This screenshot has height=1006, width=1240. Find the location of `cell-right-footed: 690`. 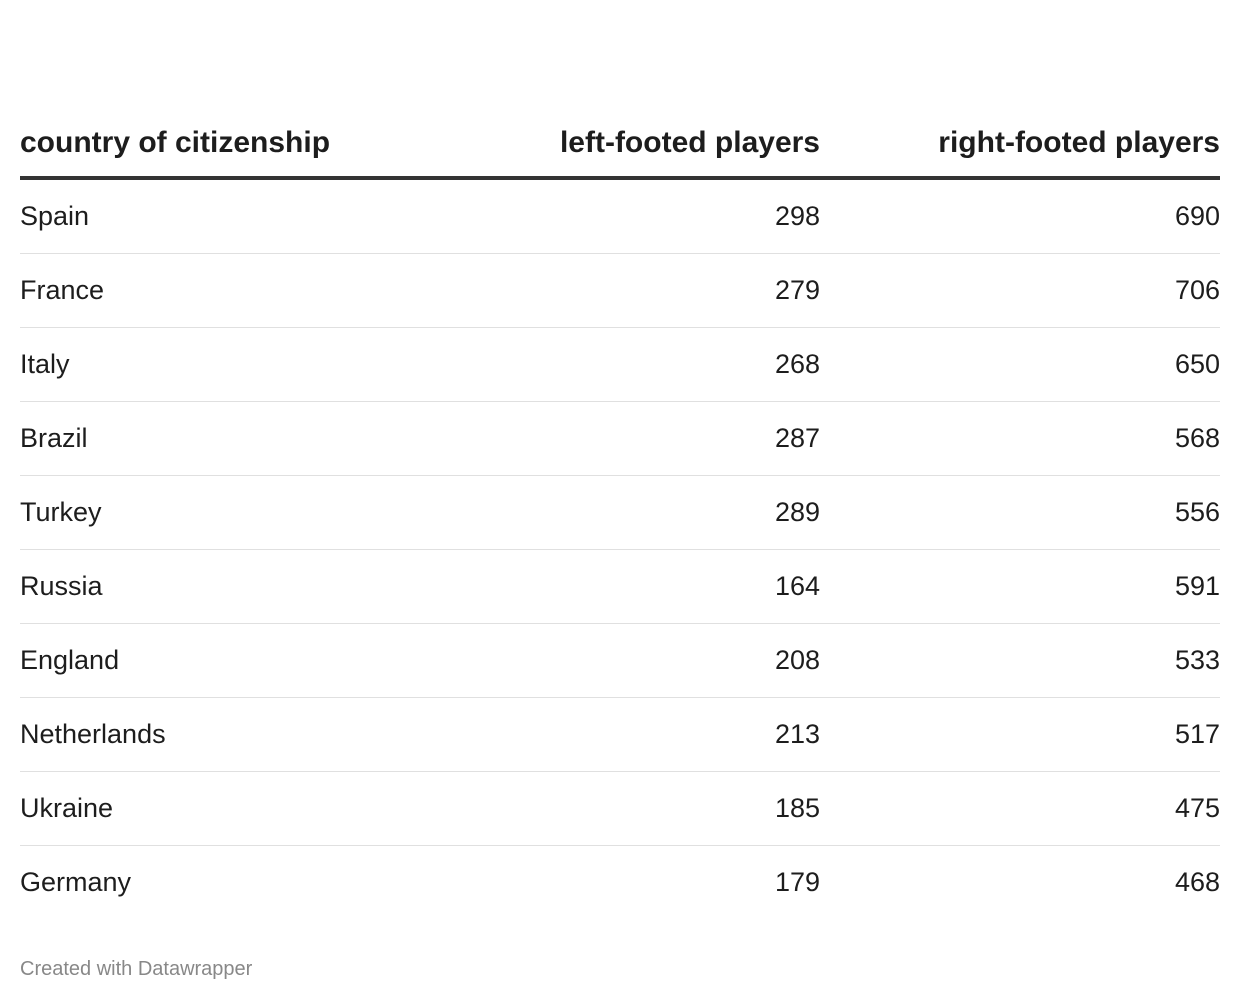

cell-right-footed: 690 is located at coordinates (1020, 216).